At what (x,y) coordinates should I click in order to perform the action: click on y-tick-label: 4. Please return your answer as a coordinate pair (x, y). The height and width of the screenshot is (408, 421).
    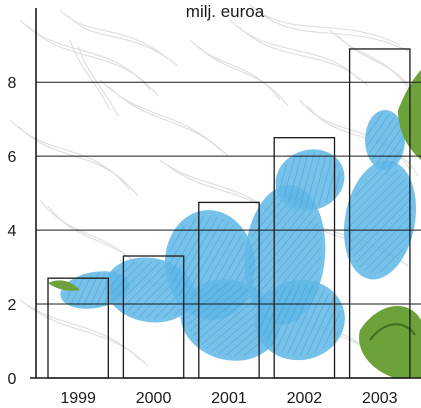
    Looking at the image, I should click on (12, 231).